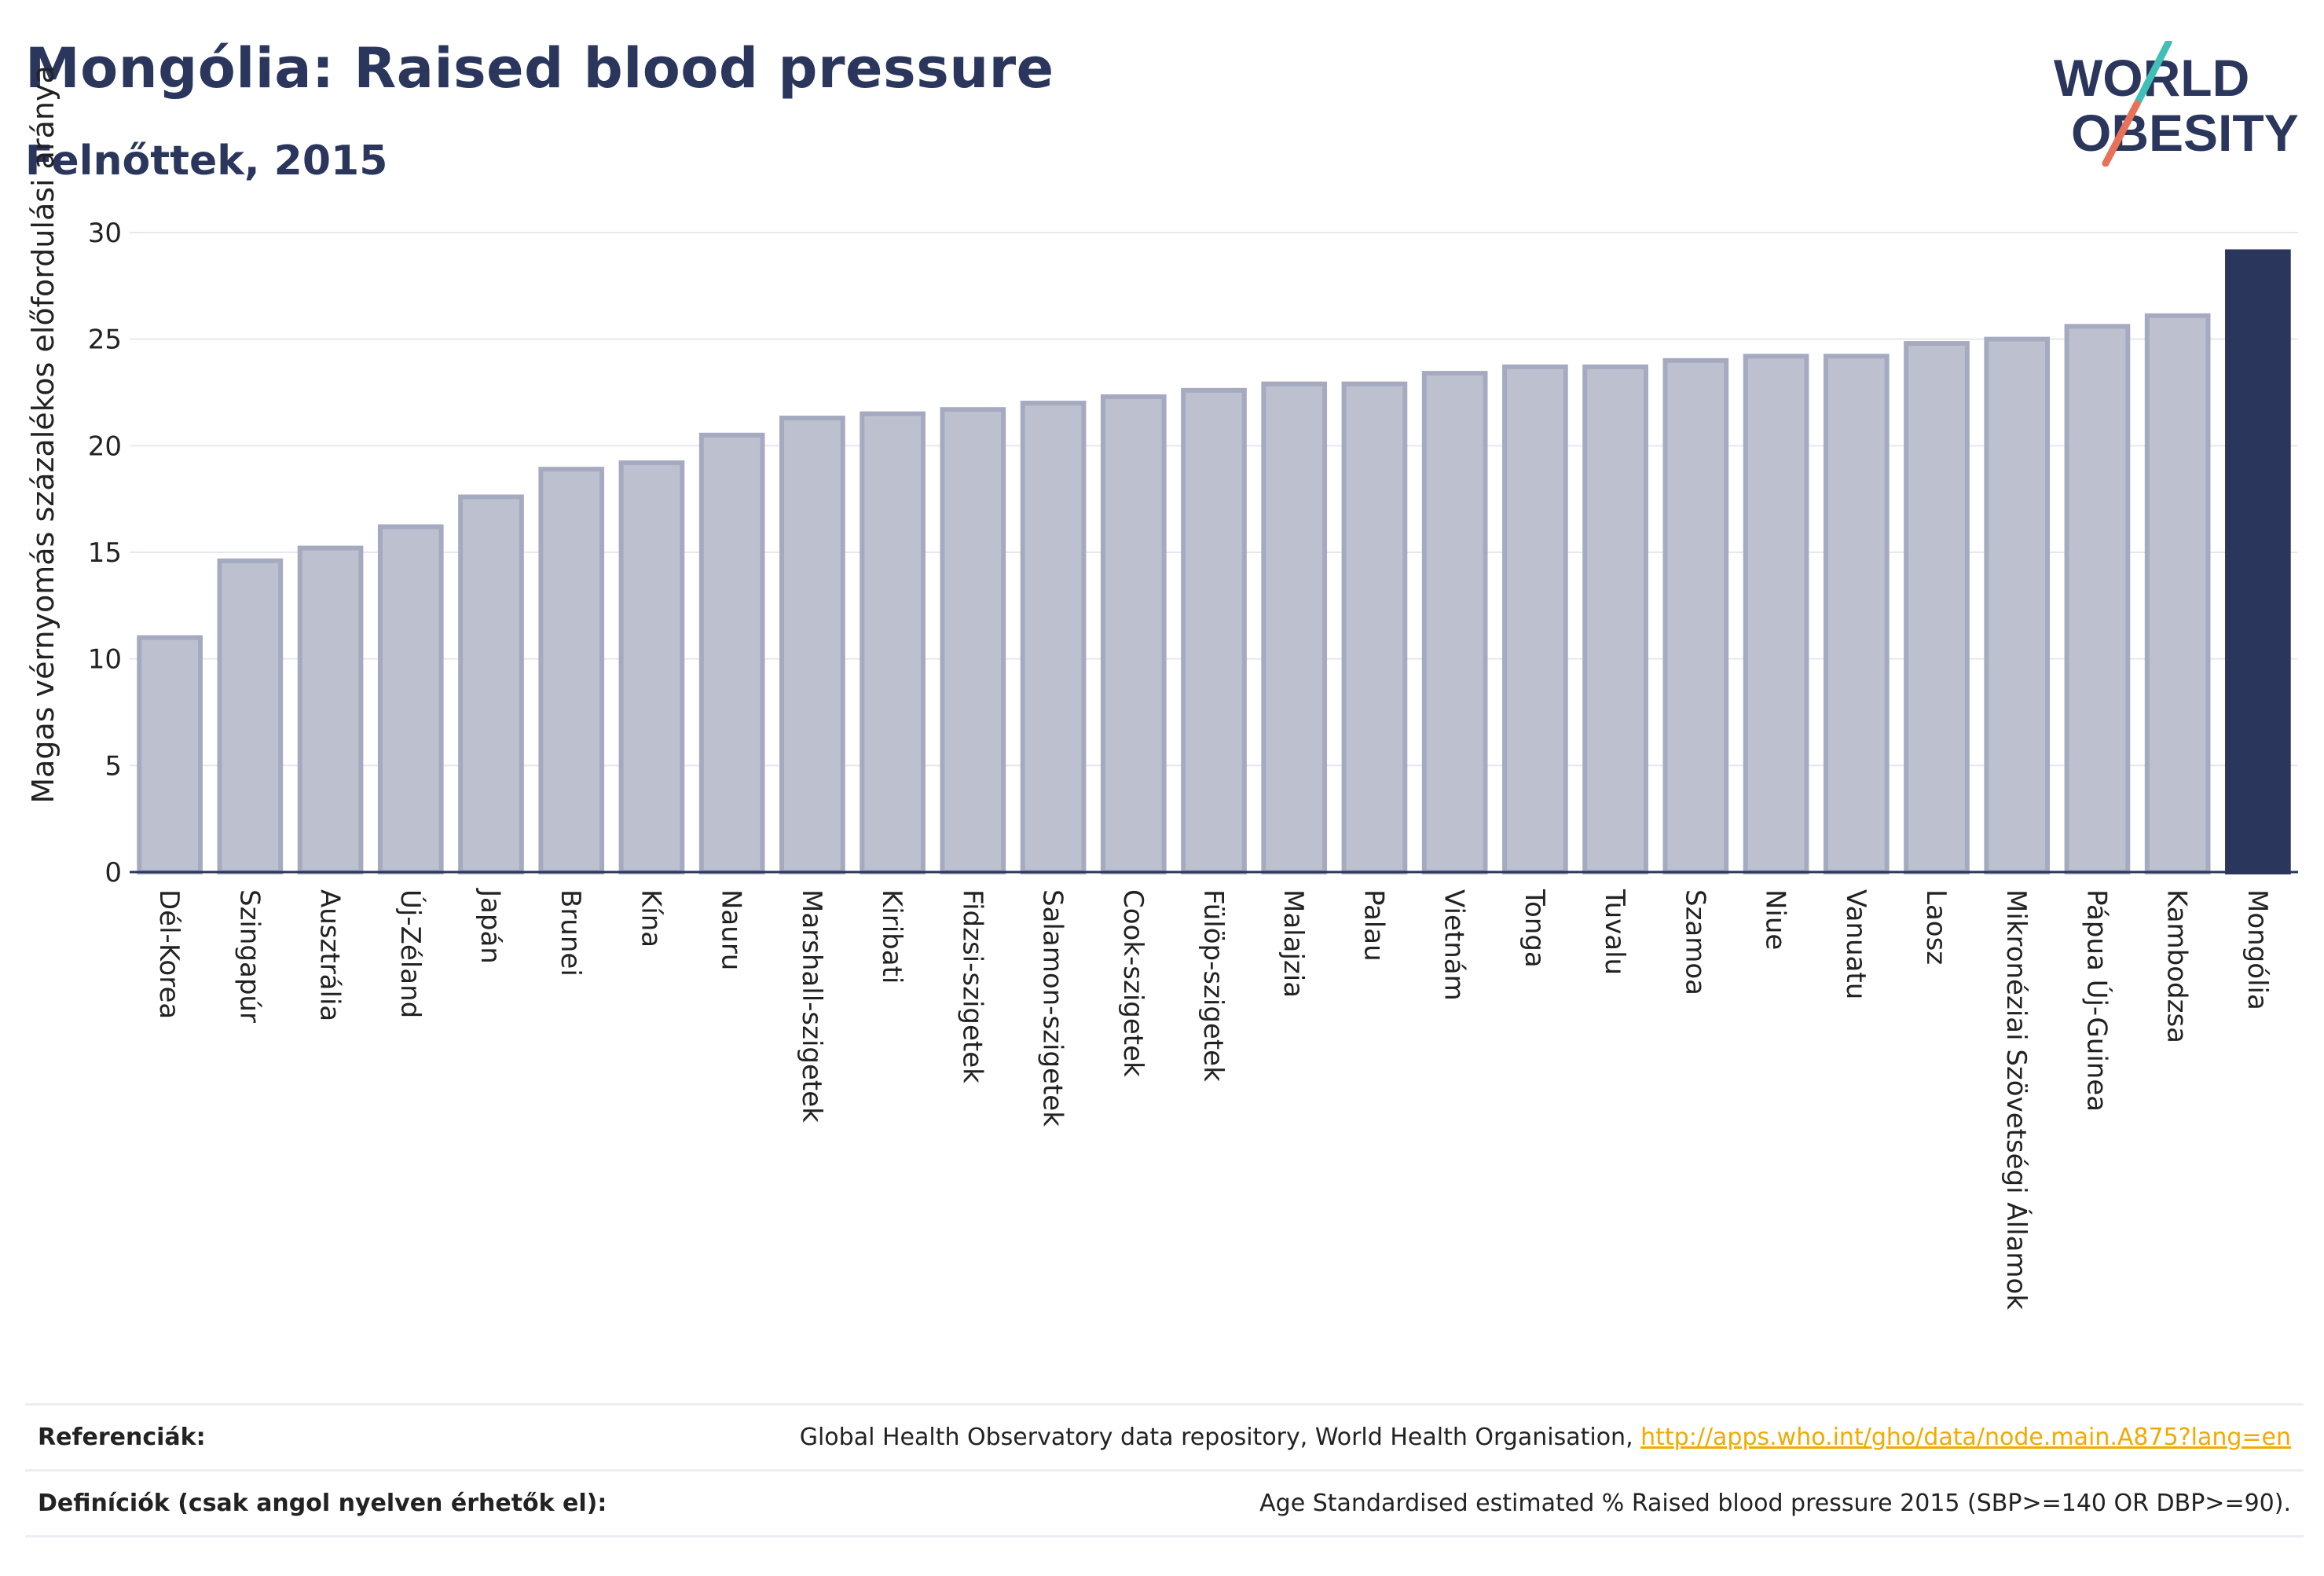 This screenshot has width=2324, height=1576. I want to click on x-tick-label: Fülöp-szigetek, so click(1213, 985).